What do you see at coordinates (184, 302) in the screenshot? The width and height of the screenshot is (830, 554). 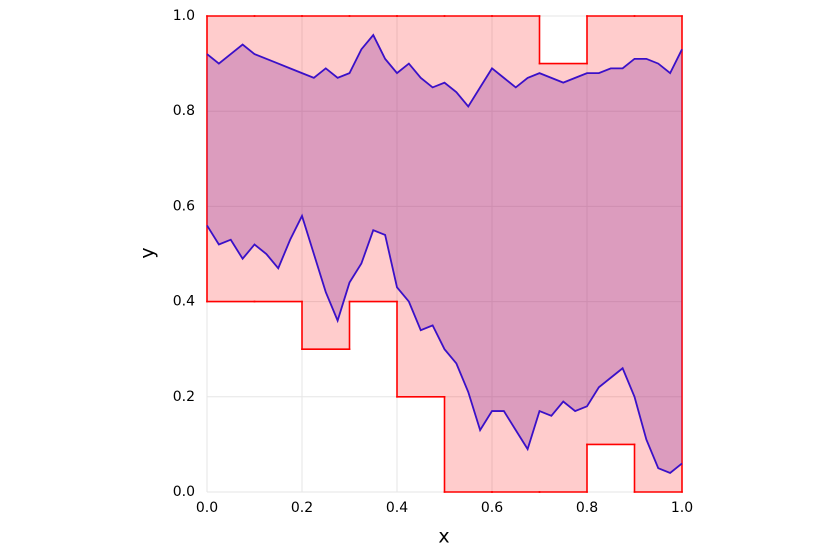 I see `y-tick-label: 0.4` at bounding box center [184, 302].